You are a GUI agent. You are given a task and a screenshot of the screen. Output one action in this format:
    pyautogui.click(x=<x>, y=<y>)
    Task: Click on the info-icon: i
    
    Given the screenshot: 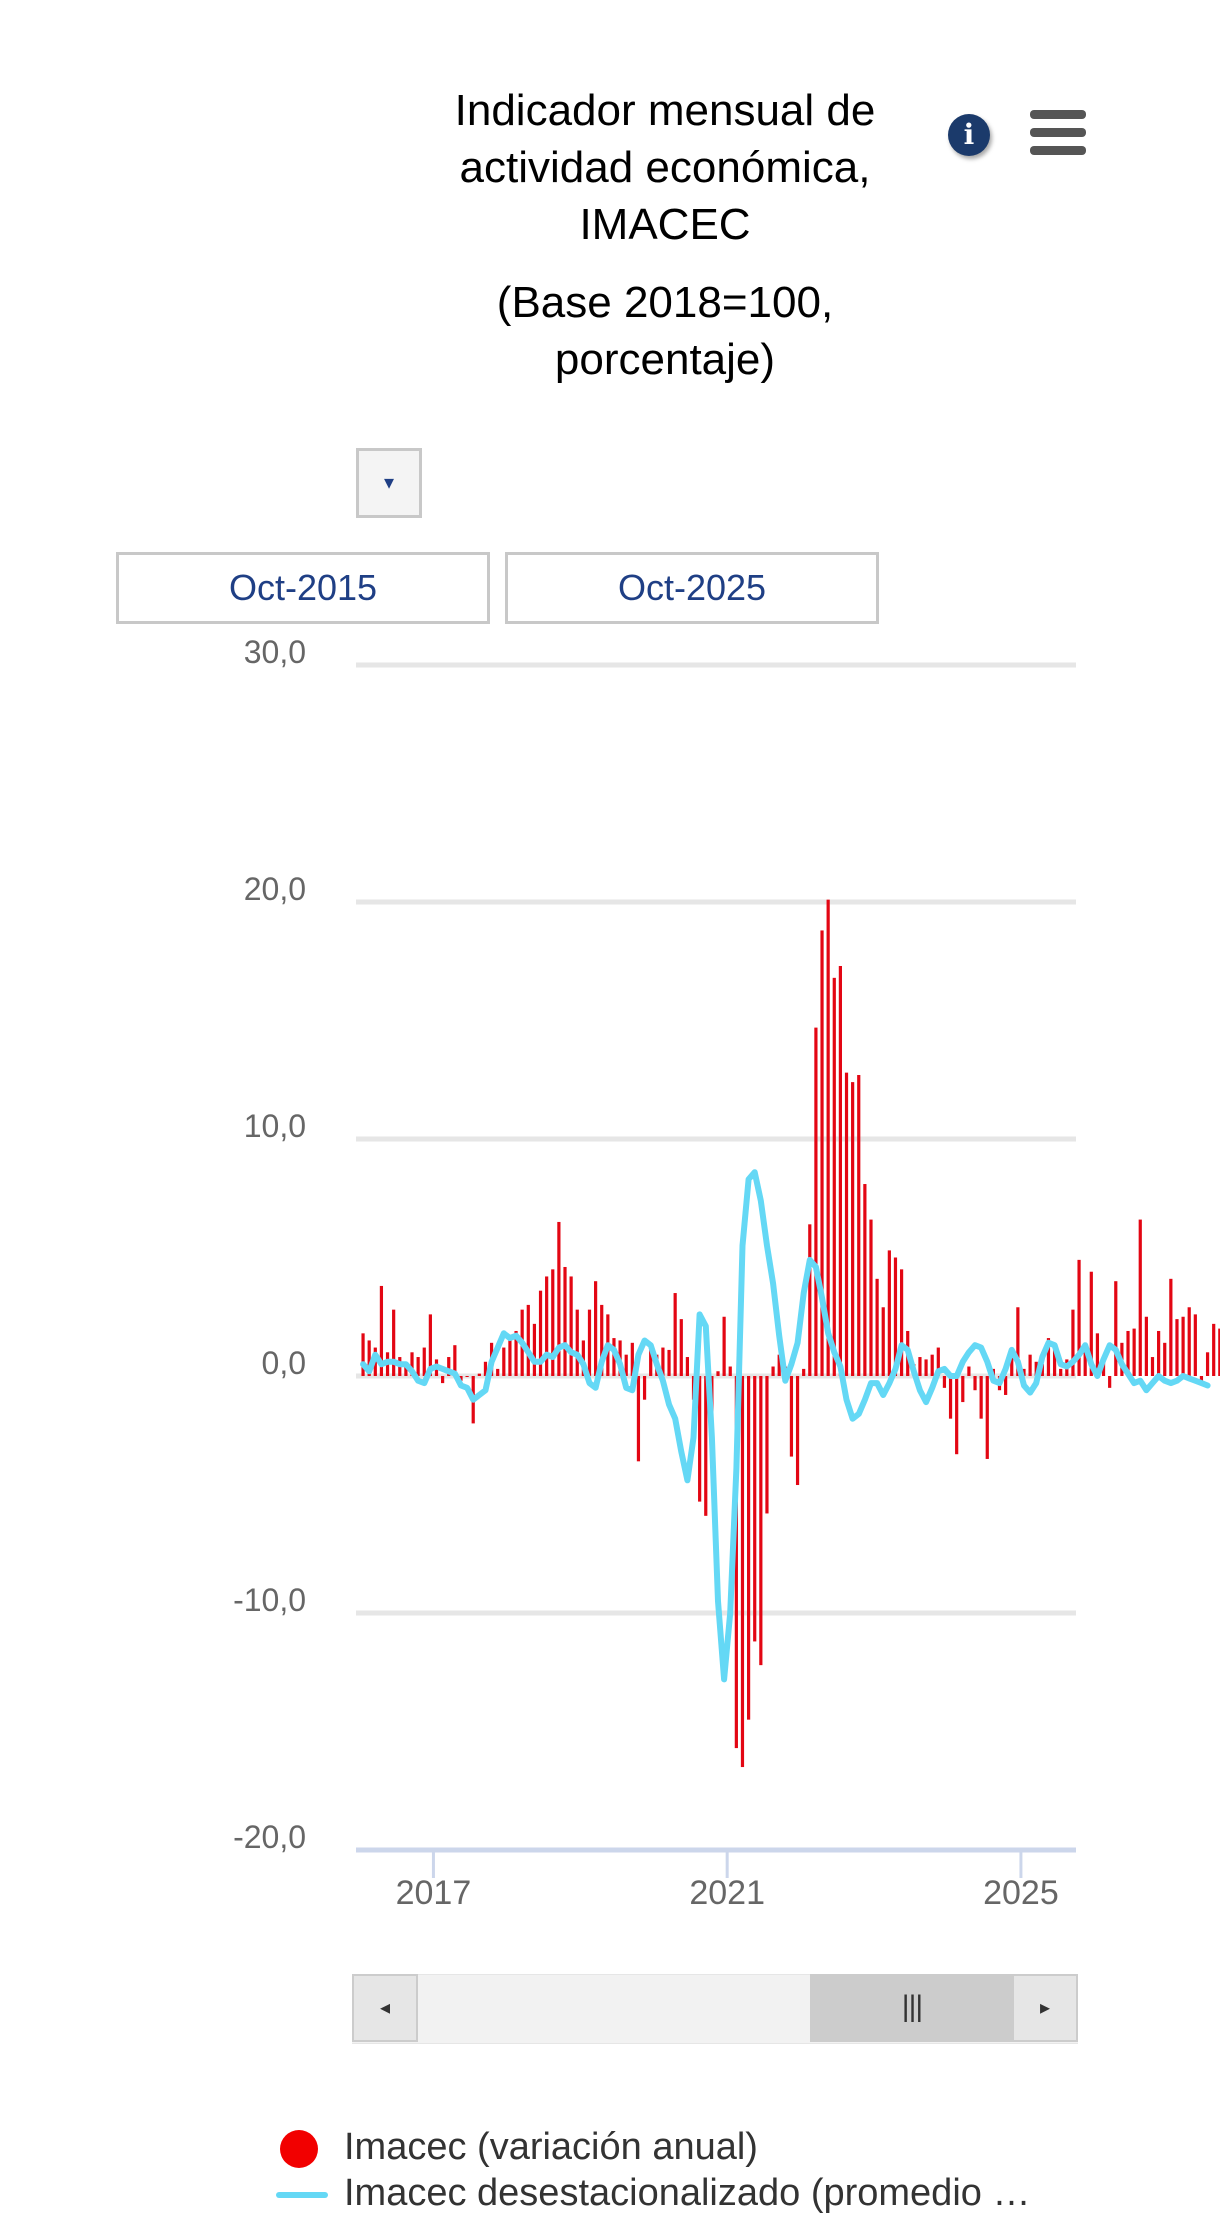 What is the action you would take?
    pyautogui.click(x=969, y=135)
    